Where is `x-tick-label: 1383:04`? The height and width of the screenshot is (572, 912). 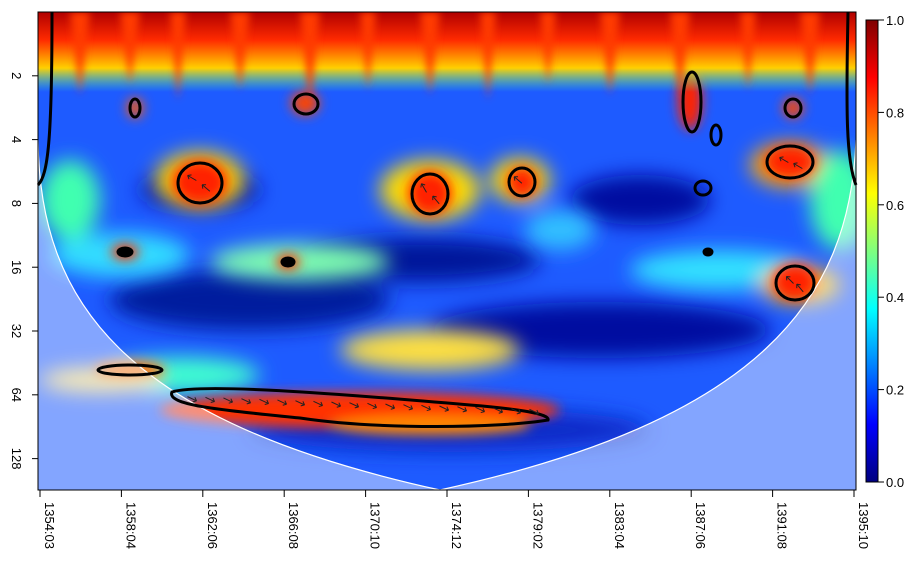
x-tick-label: 1383:04 is located at coordinates (619, 525).